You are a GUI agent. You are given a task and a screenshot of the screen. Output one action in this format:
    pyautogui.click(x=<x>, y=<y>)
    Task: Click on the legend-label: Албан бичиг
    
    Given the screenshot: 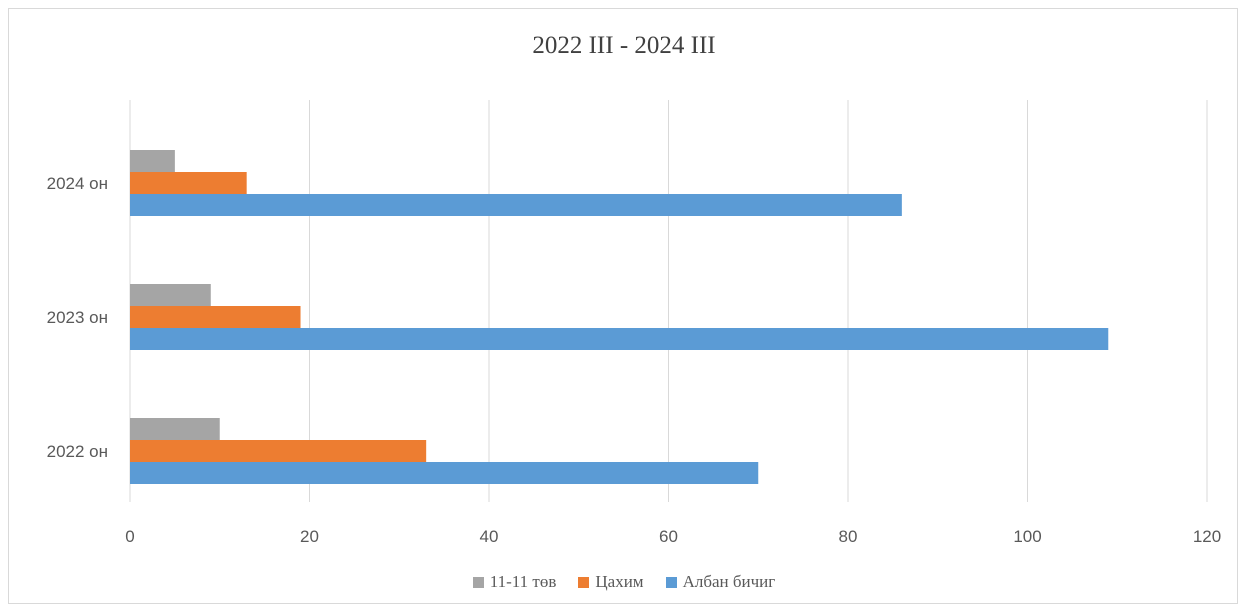 What is the action you would take?
    pyautogui.click(x=729, y=581)
    